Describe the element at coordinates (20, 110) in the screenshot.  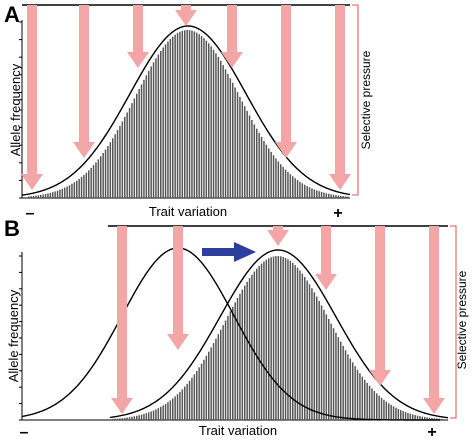
I see `y-axis-ticks-a` at that location.